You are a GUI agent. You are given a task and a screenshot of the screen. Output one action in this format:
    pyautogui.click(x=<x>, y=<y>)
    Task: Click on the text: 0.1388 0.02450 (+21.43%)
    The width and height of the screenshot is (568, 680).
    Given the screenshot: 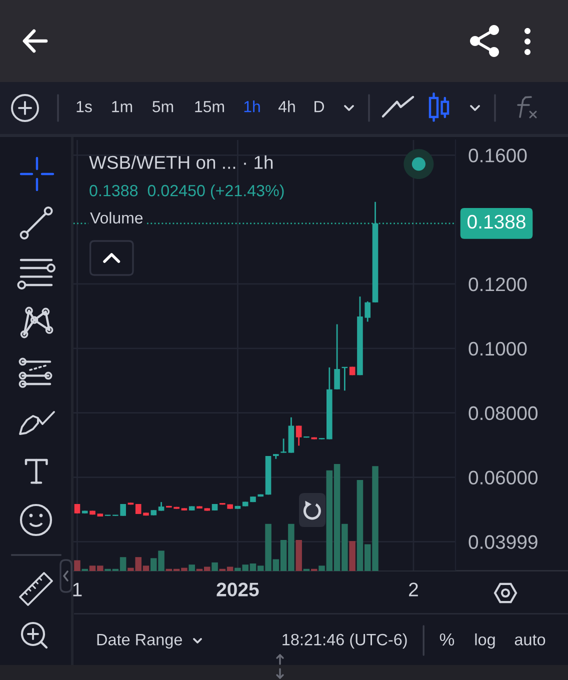 What is the action you would take?
    pyautogui.click(x=187, y=192)
    